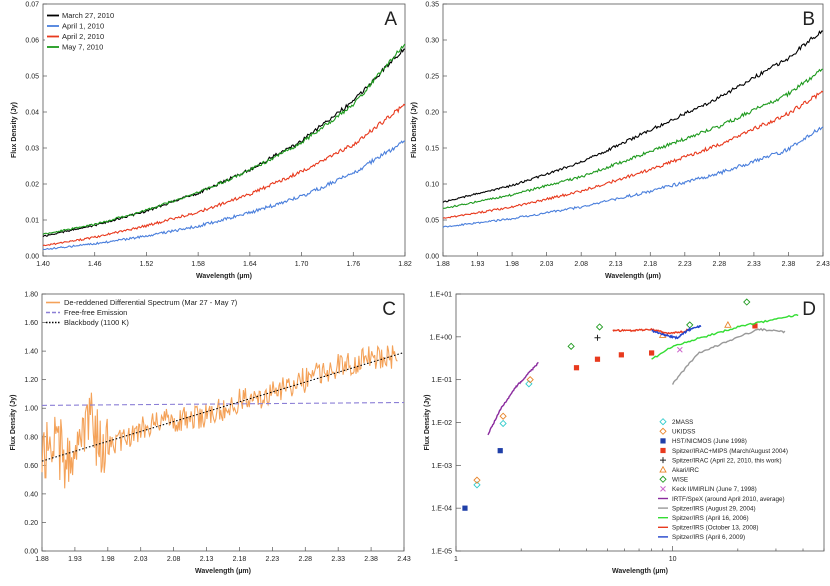  Describe the element at coordinates (683, 432) in the screenshot. I see `legend-label: UKIDSS` at that location.